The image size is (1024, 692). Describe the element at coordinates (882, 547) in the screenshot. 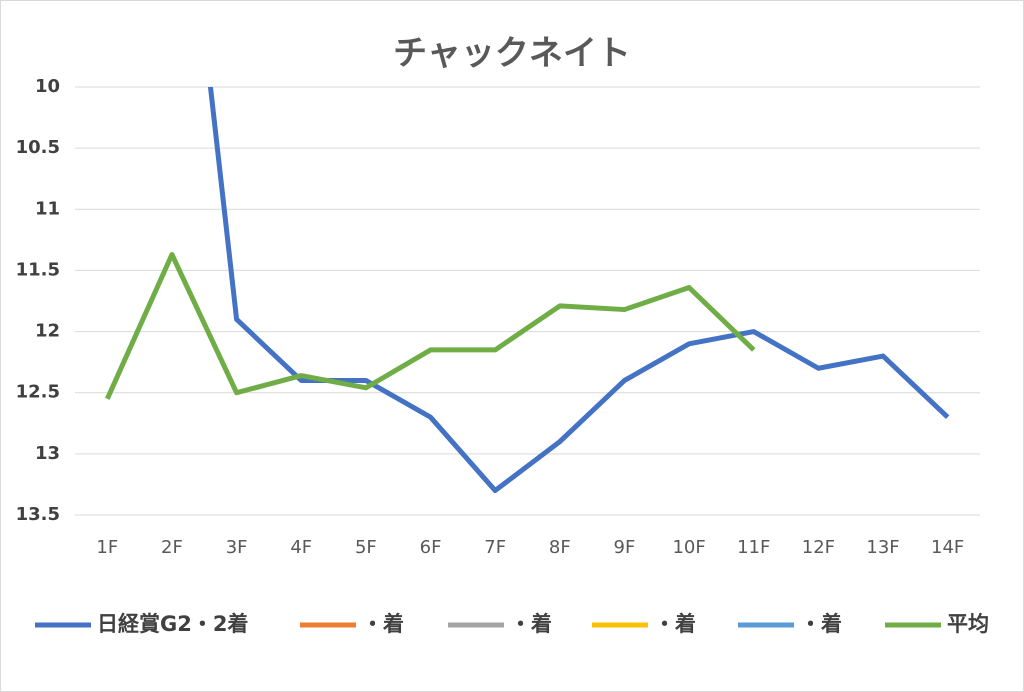

I see `x-tick-label: 13F` at that location.